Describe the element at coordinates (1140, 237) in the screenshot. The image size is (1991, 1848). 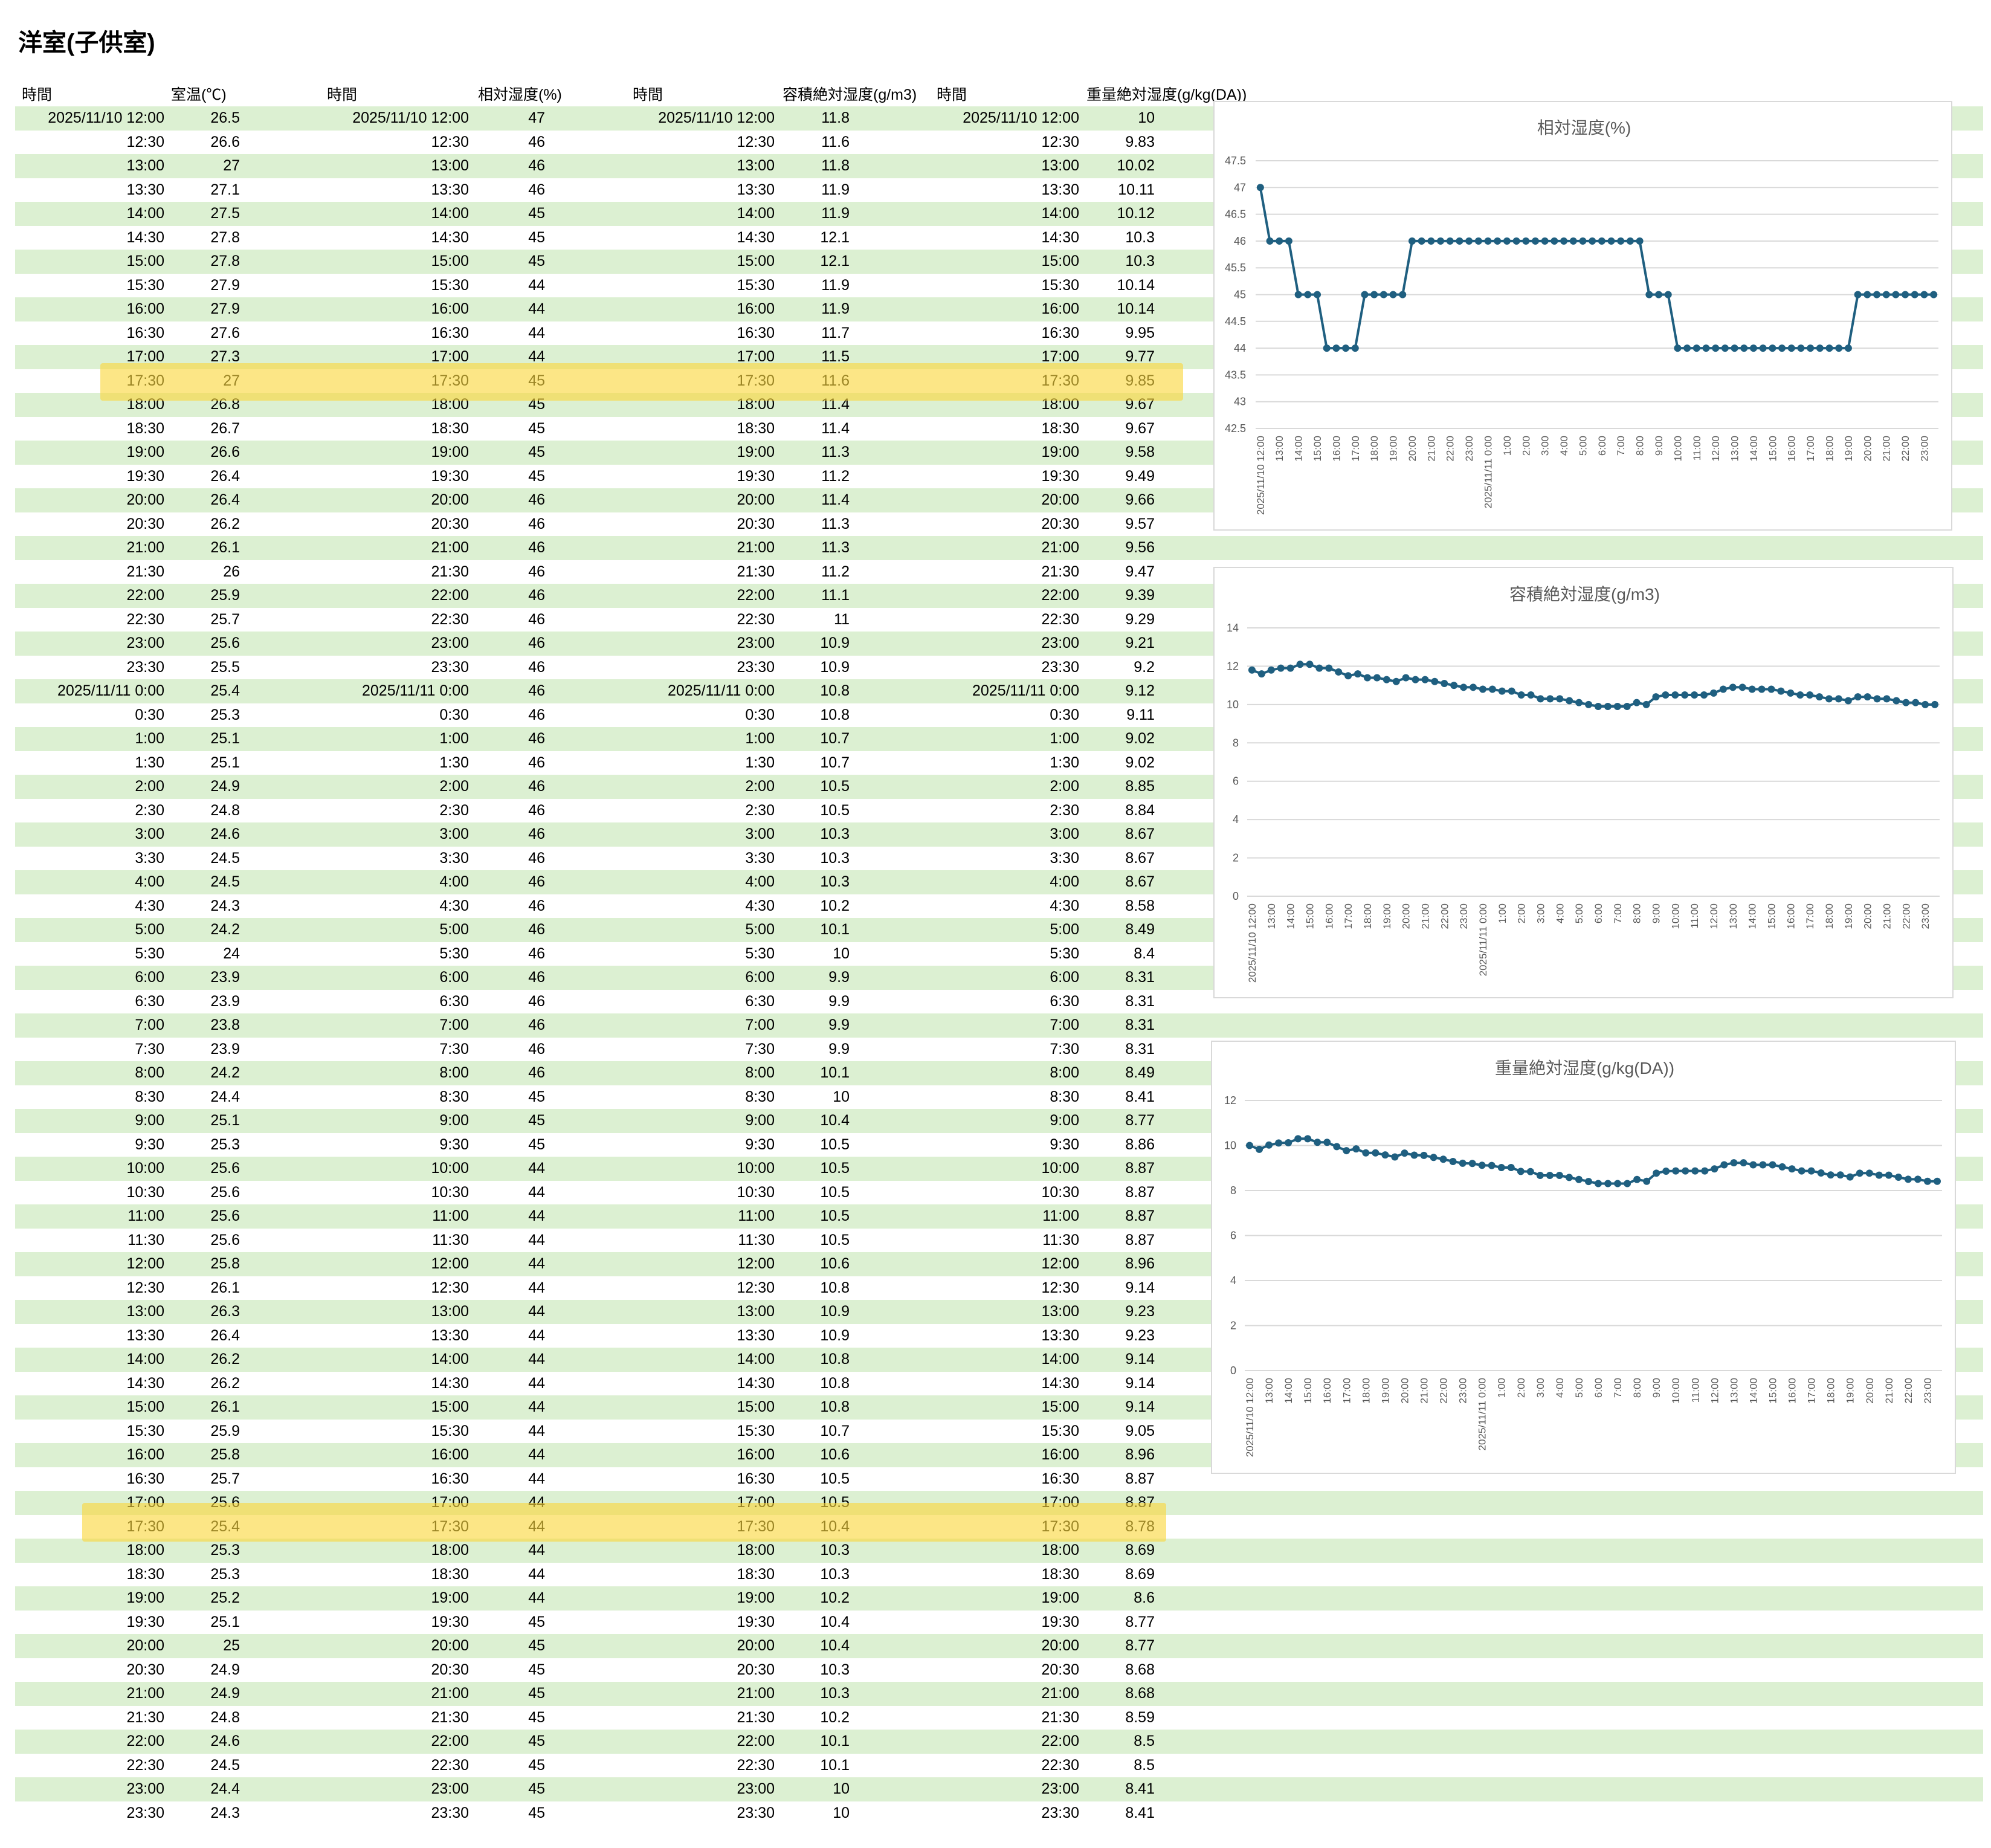
I see `mass-humidity-cell: 10.3` at that location.